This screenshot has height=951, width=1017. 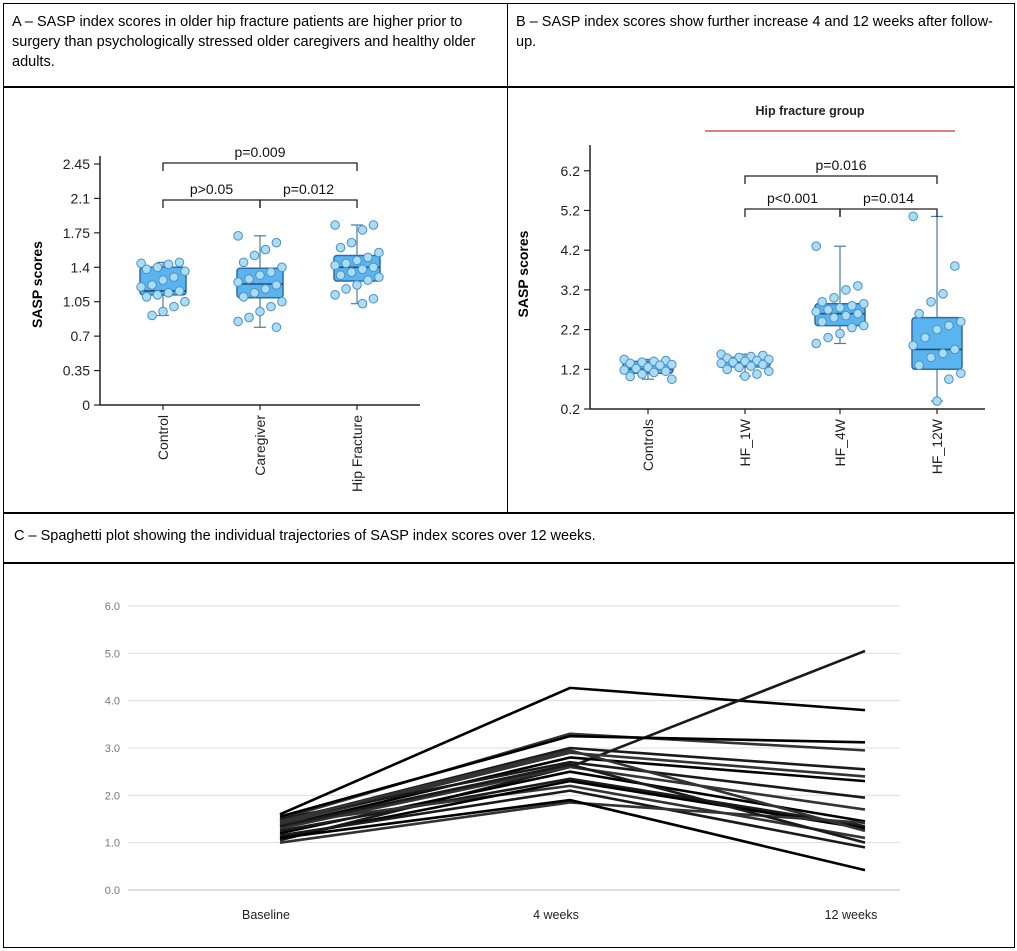 What do you see at coordinates (81, 336) in the screenshot?
I see `y-tick-label: 0.7` at bounding box center [81, 336].